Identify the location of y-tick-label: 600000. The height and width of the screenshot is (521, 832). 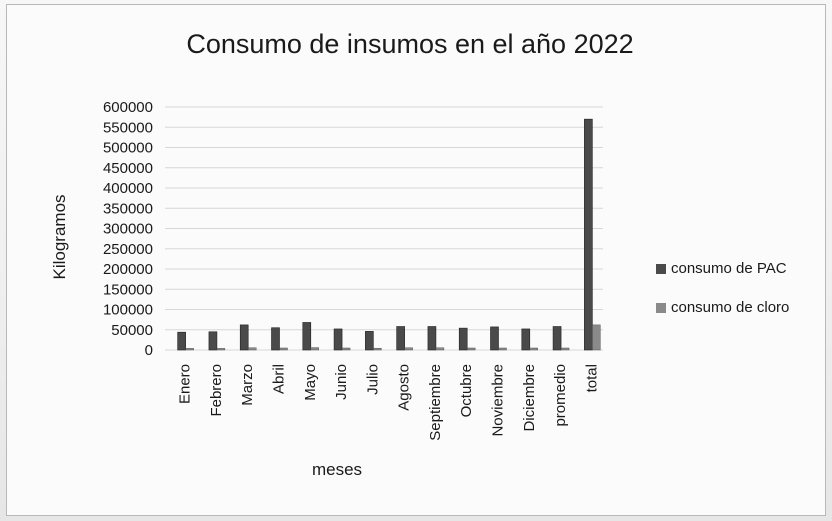
(128, 107).